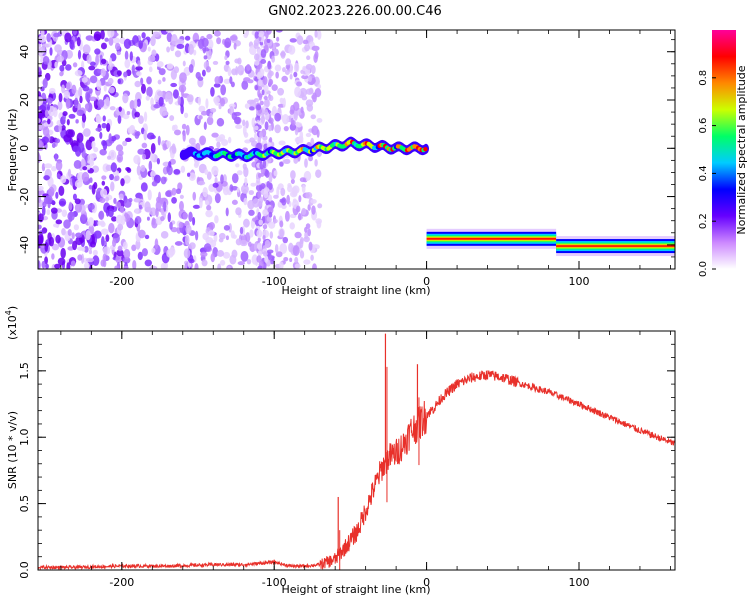 The height and width of the screenshot is (600, 750). Describe the element at coordinates (24, 371) in the screenshot. I see `y-tick-label: 1.5` at that location.